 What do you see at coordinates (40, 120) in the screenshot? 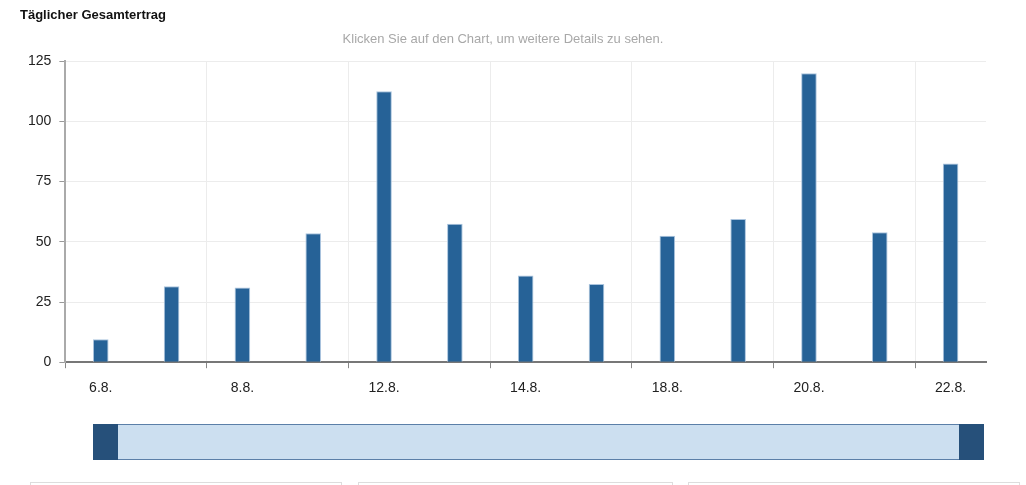
I see `y-tick-label: 100` at bounding box center [40, 120].